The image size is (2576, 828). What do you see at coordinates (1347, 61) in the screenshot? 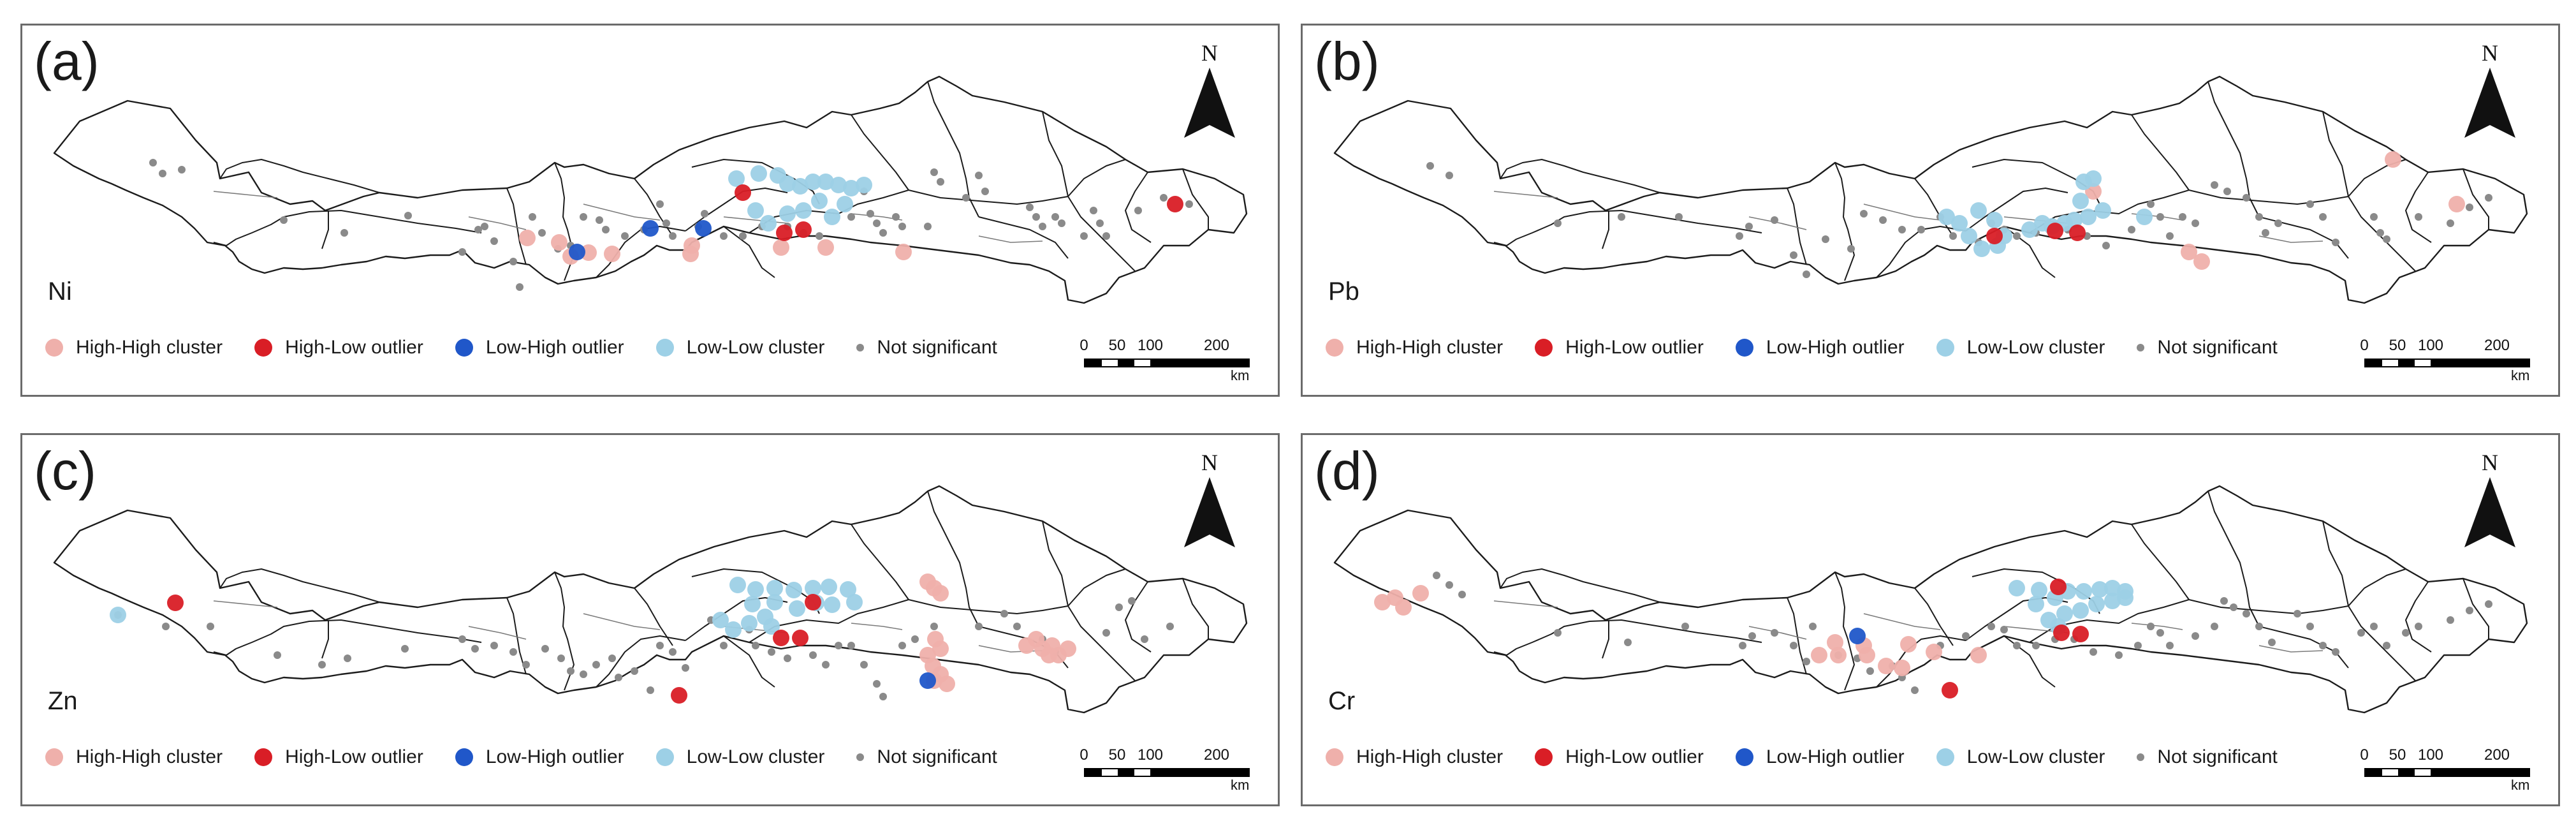
I see `panel-label: (b)` at bounding box center [1347, 61].